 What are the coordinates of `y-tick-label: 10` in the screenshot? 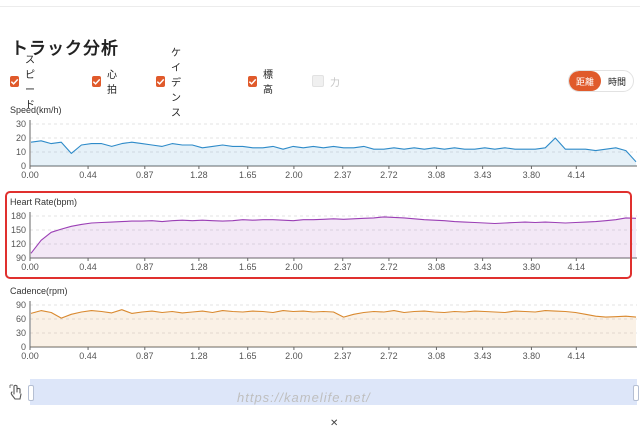 It's located at (21, 152).